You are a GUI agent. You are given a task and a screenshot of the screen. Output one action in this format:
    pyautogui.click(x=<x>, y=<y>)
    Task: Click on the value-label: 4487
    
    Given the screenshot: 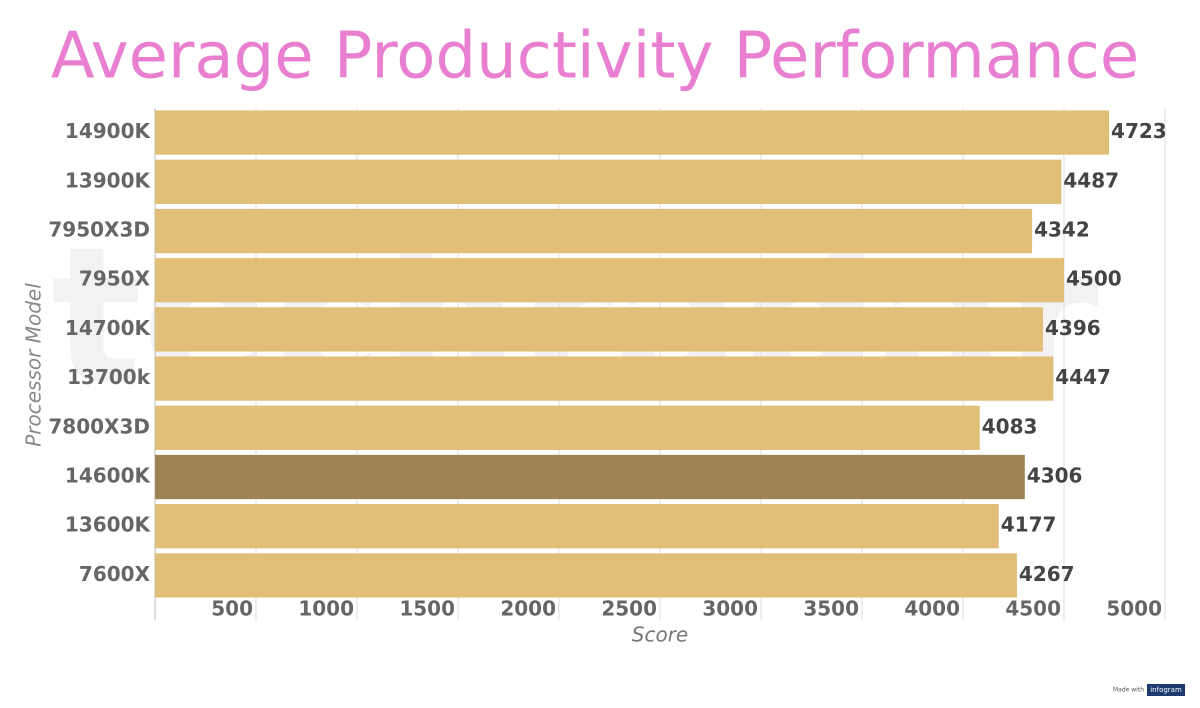 What is the action you would take?
    pyautogui.click(x=1091, y=180)
    